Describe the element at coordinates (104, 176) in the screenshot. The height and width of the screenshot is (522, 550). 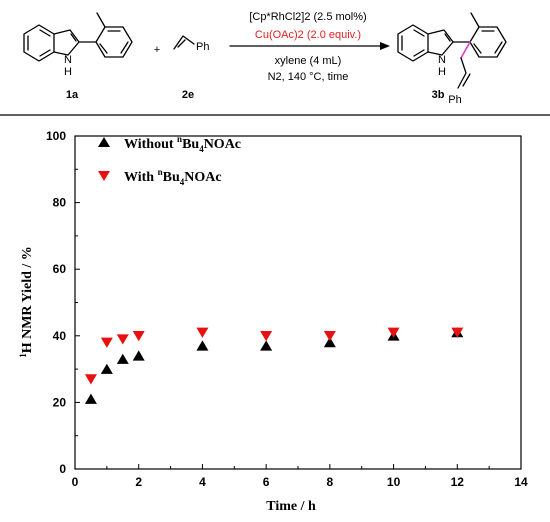
I see `legend-marker-triangle-down` at that location.